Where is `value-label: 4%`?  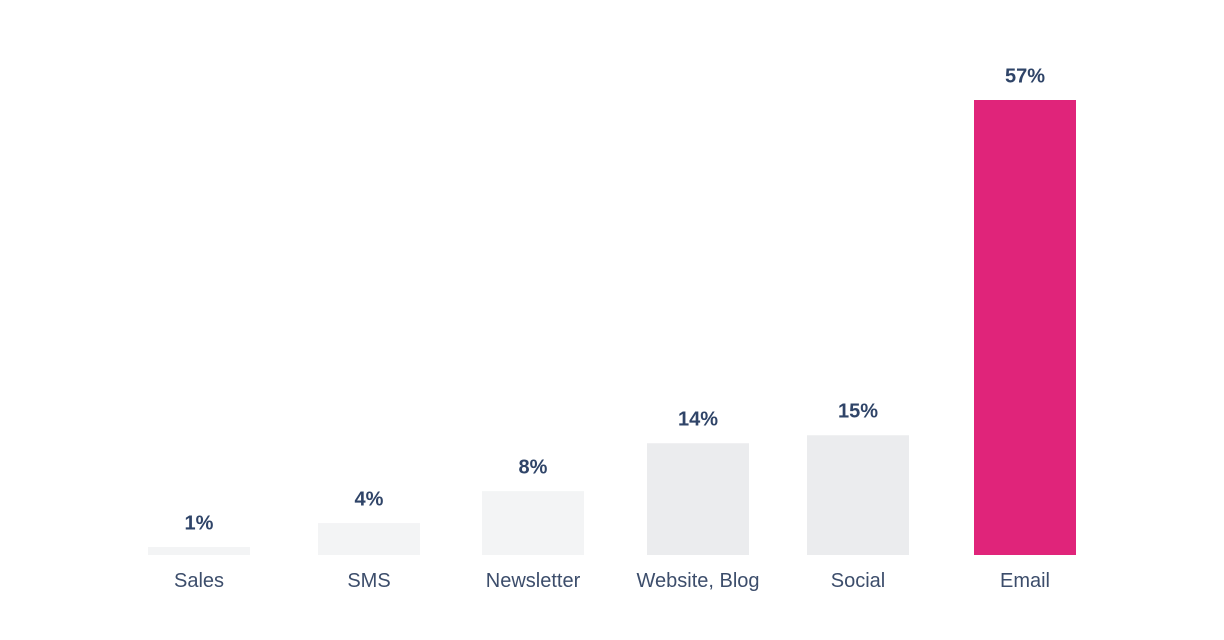 value-label: 4% is located at coordinates (369, 499).